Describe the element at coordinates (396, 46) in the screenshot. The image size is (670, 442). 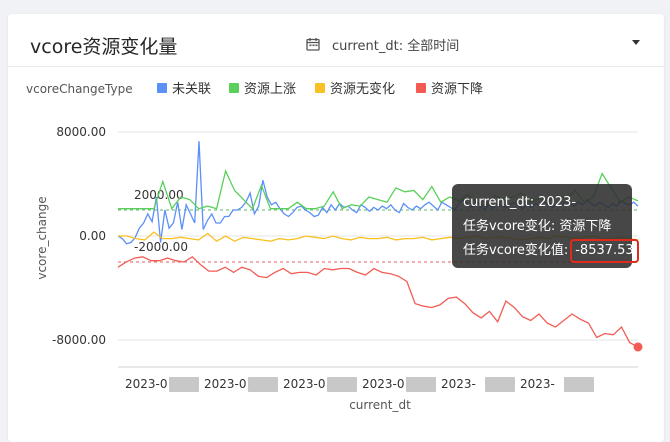
I see `filter-label: current_dt: 全部时间` at that location.